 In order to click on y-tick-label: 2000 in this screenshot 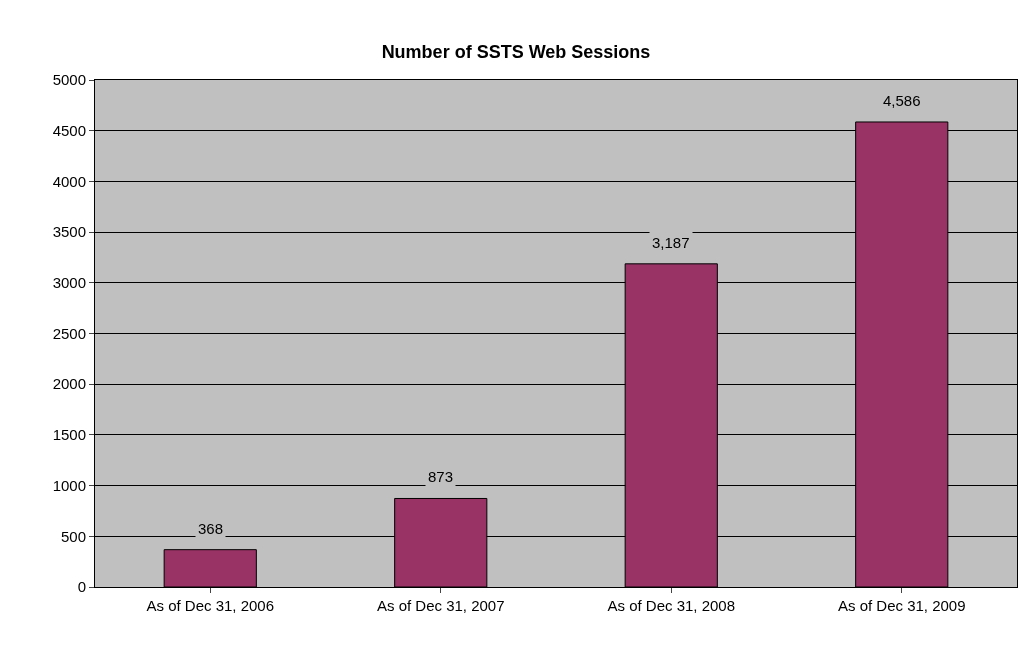, I will do `click(69, 384)`.